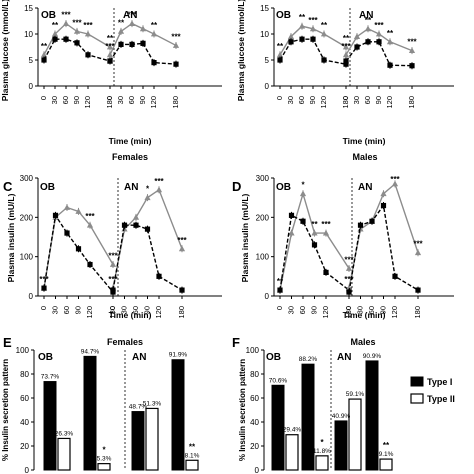 The height and width of the screenshot is (474, 474). Describe the element at coordinates (50, 377) in the screenshot. I see `bar-value-label: 73.7%` at that location.